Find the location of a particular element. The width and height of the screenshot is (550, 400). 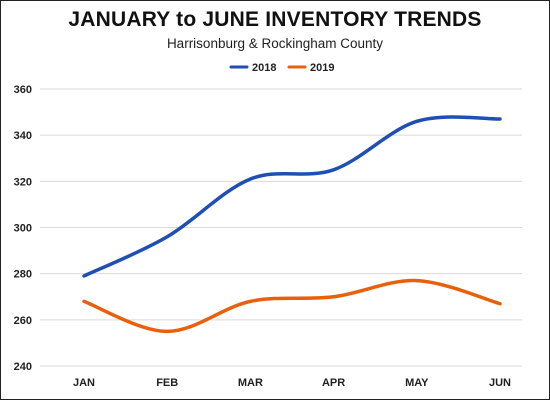

x-tick-label: FEB is located at coordinates (167, 383).